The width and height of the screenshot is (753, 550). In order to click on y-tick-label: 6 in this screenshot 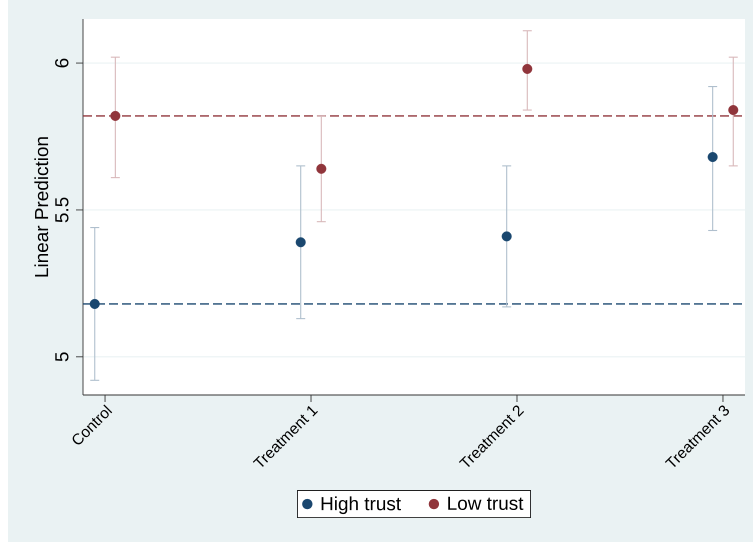, I will do `click(61, 63)`.